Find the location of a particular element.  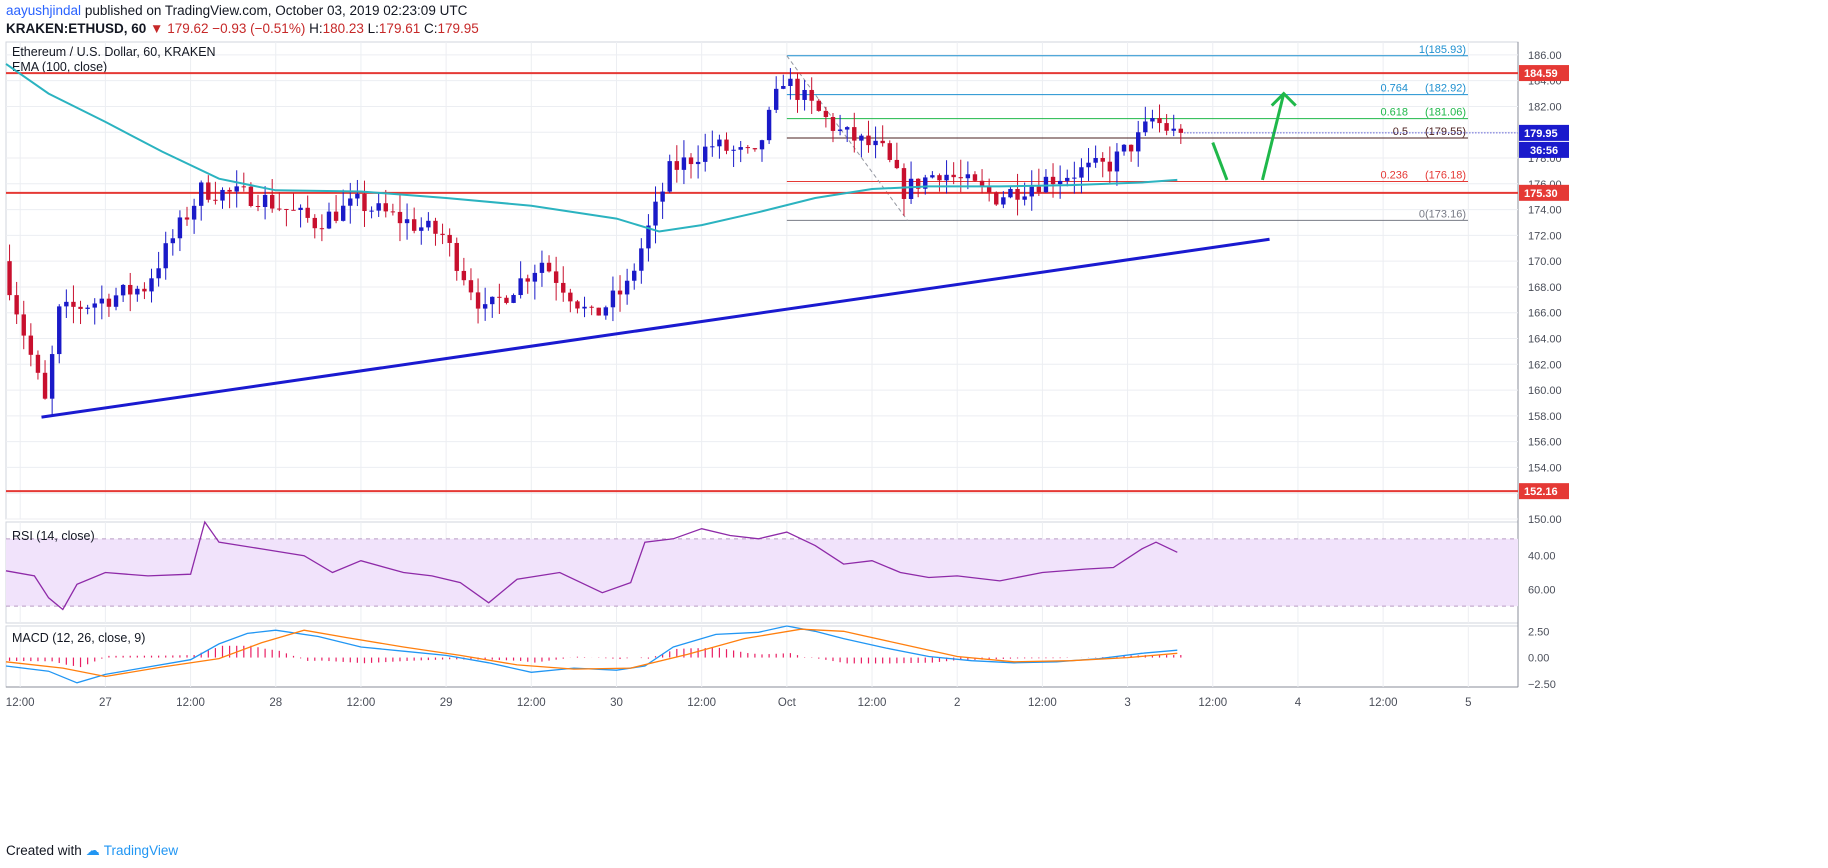

tradingview-link: TradingView is located at coordinates (141, 850).